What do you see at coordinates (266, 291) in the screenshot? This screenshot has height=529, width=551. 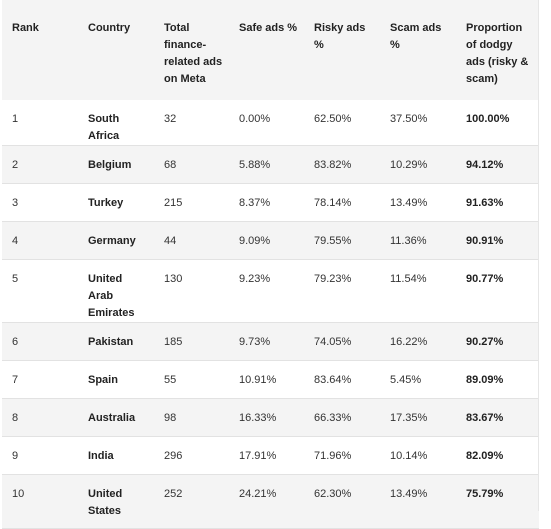 I see `cell-safe-ads: 9.23%` at bounding box center [266, 291].